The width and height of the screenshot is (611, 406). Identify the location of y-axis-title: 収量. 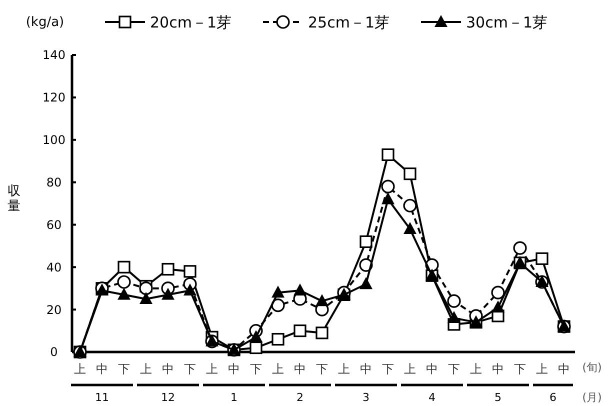
(14, 199).